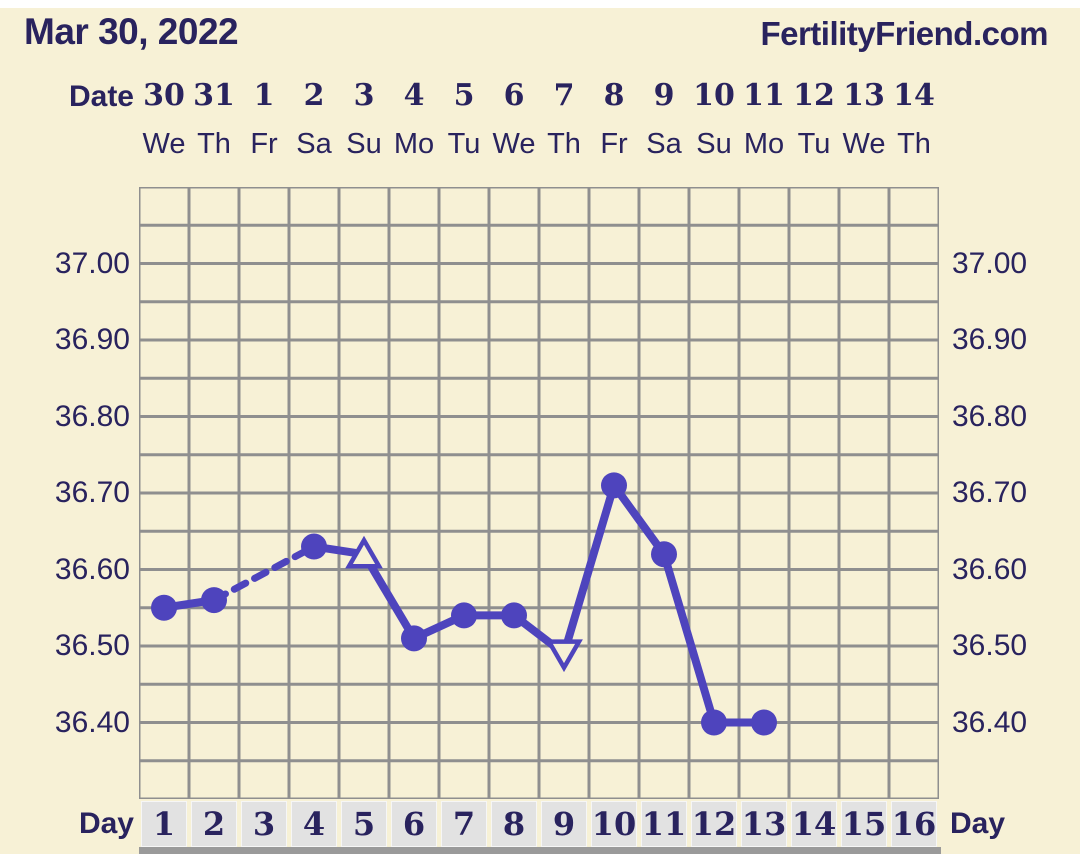  I want to click on date-label: 9, so click(664, 95).